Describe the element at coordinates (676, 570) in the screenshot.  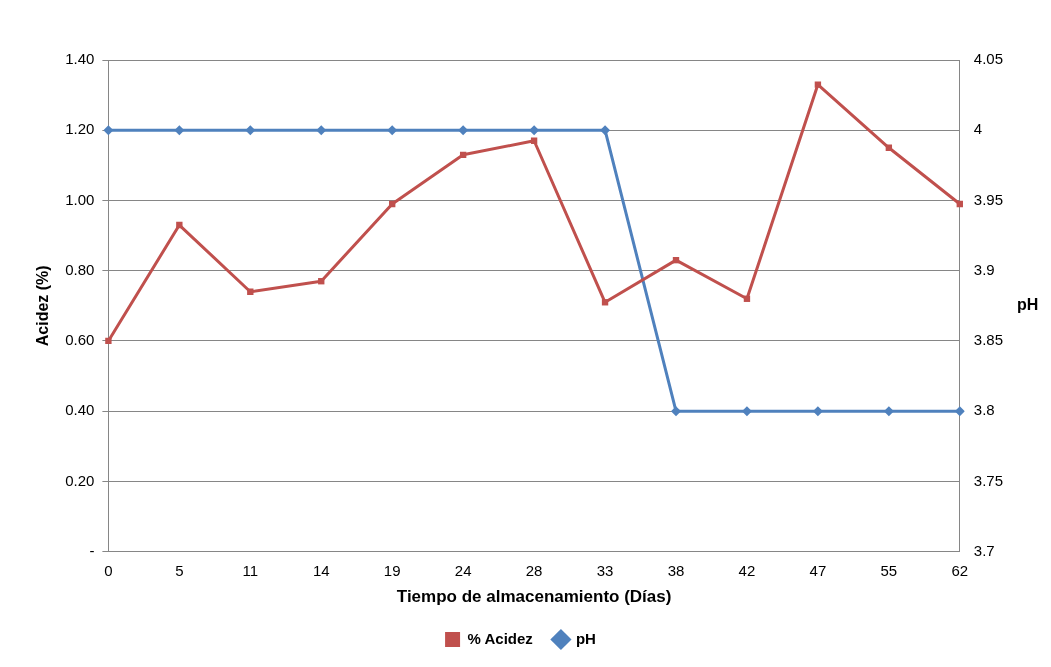
I see `x-tick-label: 38` at that location.